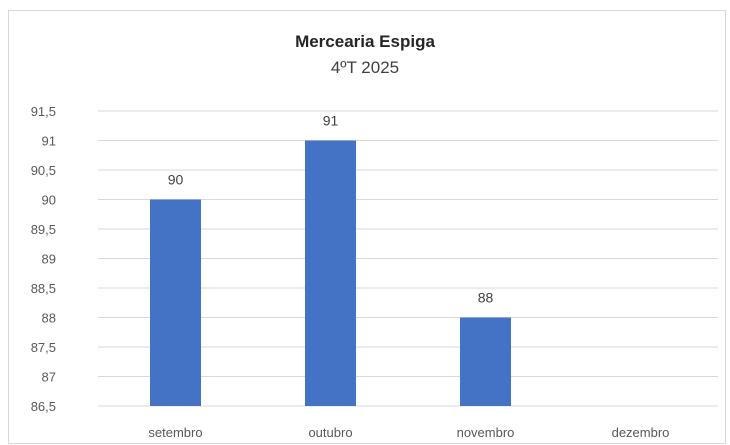 Image resolution: width=730 pixels, height=445 pixels. Describe the element at coordinates (49, 200) in the screenshot. I see `y-tick-label: 90` at that location.